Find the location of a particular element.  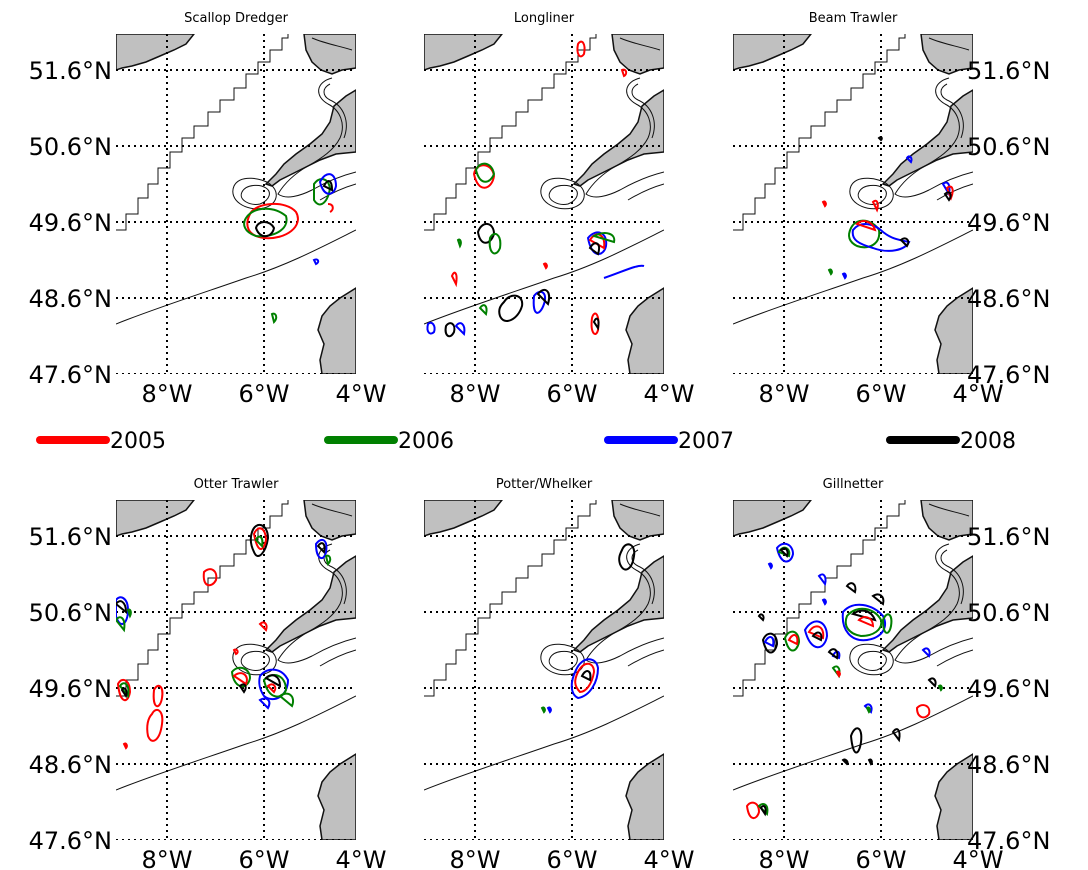

land-brittany is located at coordinates (953, 330).